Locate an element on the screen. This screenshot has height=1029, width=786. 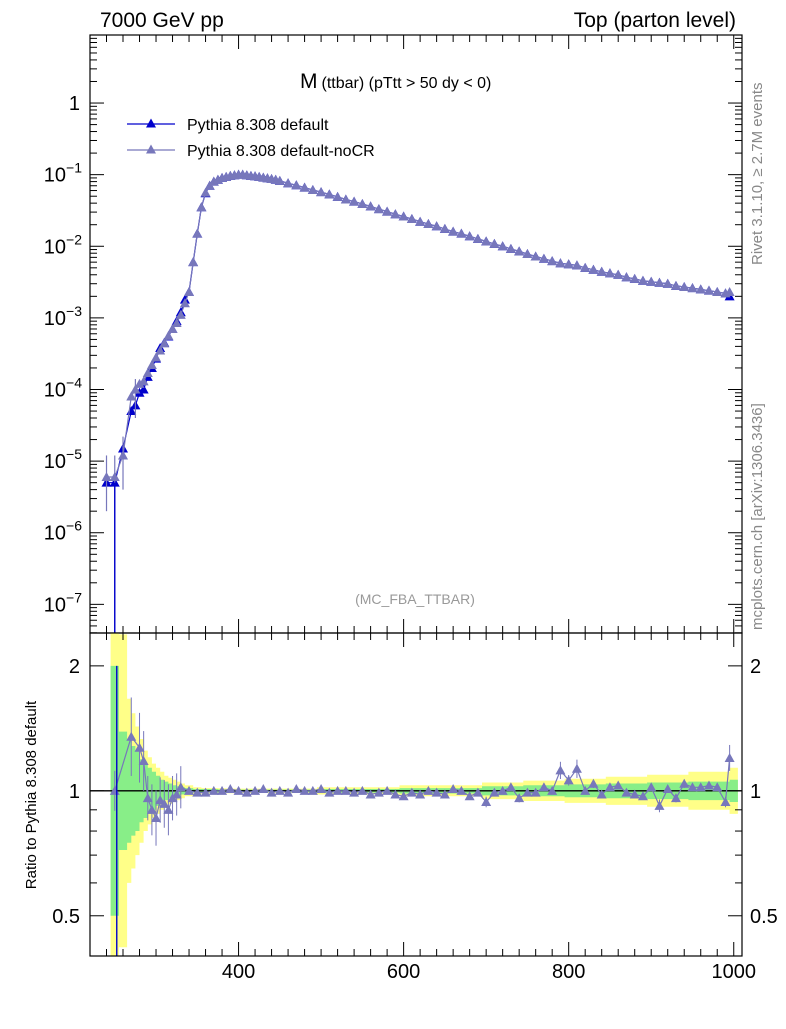
ratio-xtick-label-2: 800 is located at coordinates (568, 972).